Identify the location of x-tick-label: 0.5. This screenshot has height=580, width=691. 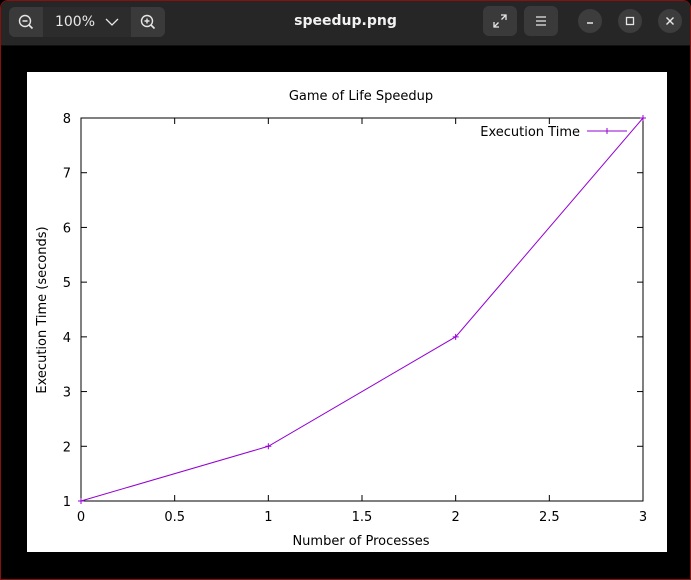
(174, 517).